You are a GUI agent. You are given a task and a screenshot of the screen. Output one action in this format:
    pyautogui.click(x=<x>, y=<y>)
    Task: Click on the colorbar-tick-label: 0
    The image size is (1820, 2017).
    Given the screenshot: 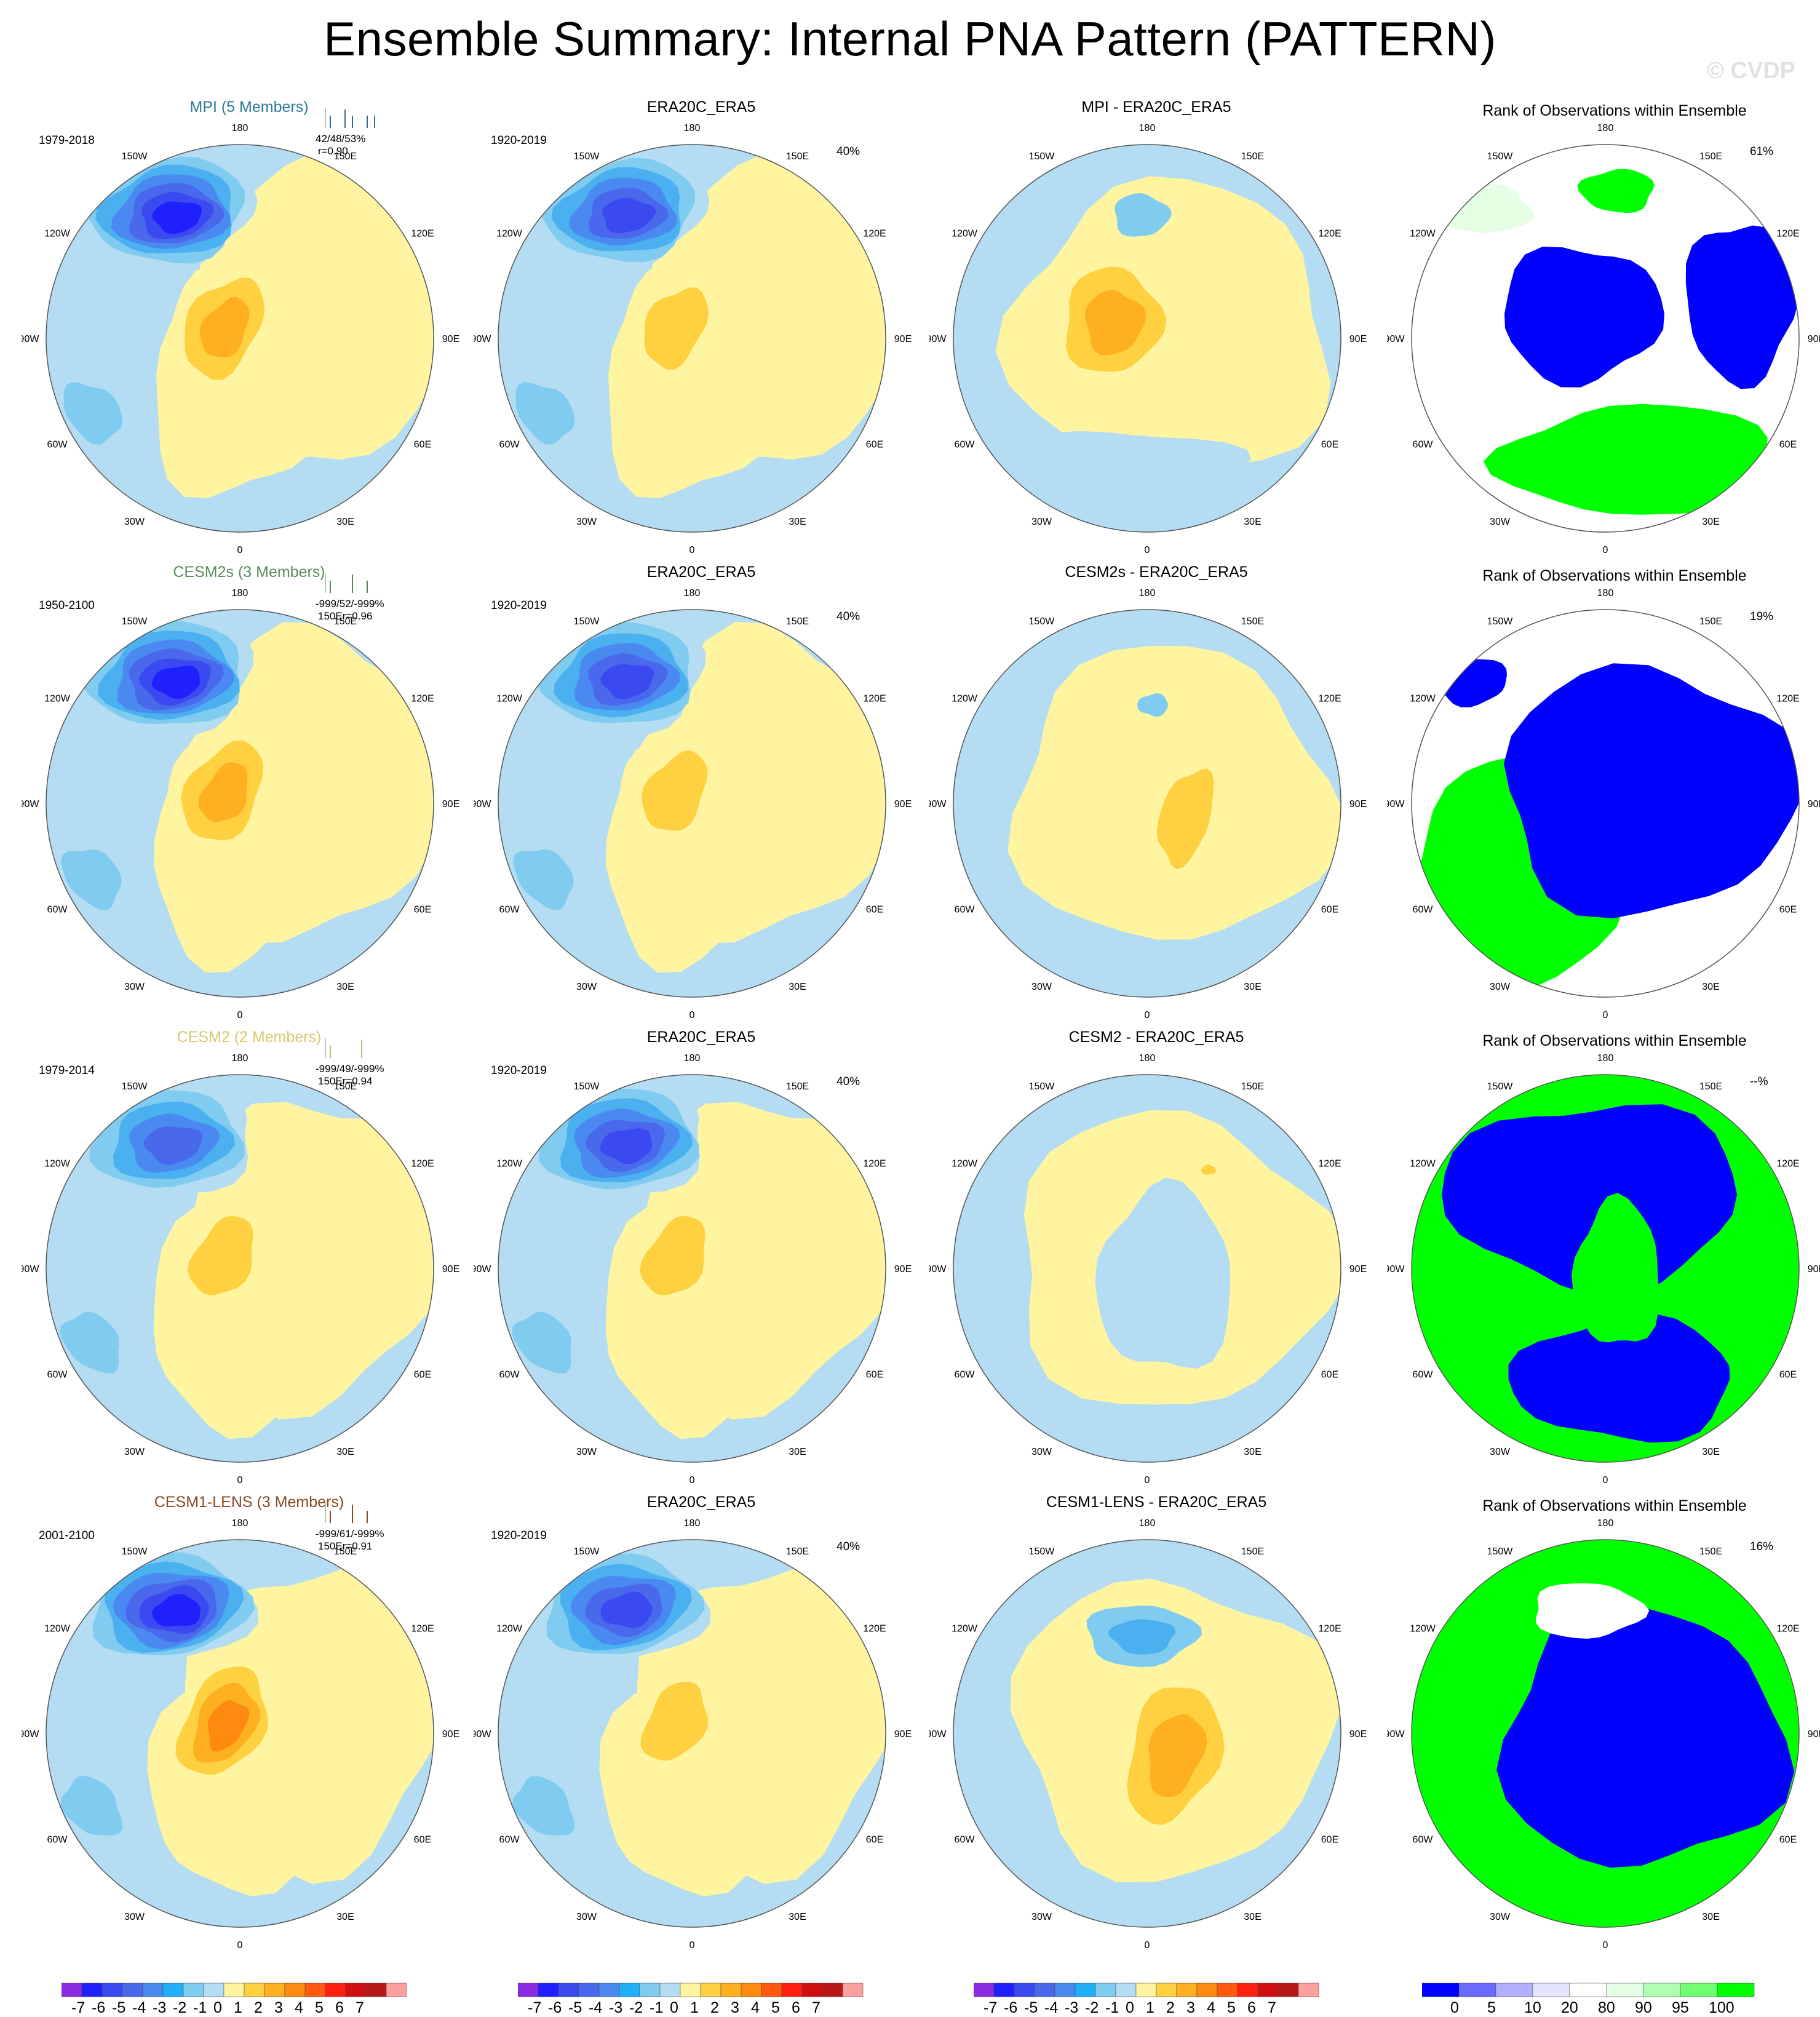 What is the action you would take?
    pyautogui.click(x=218, y=2008)
    